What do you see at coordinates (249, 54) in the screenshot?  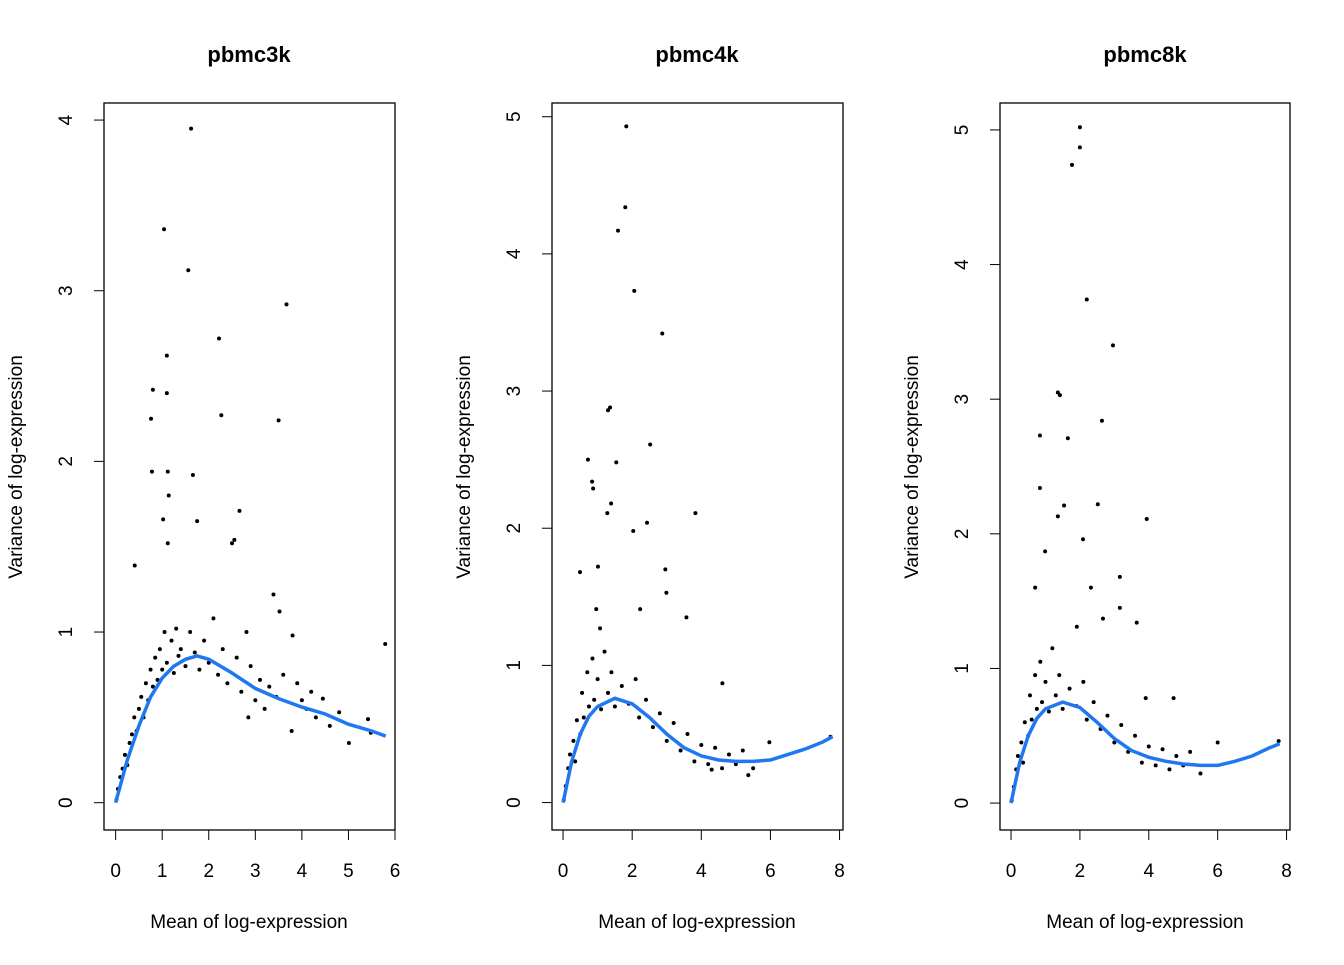 I see `panel-title: pbmc3k` at bounding box center [249, 54].